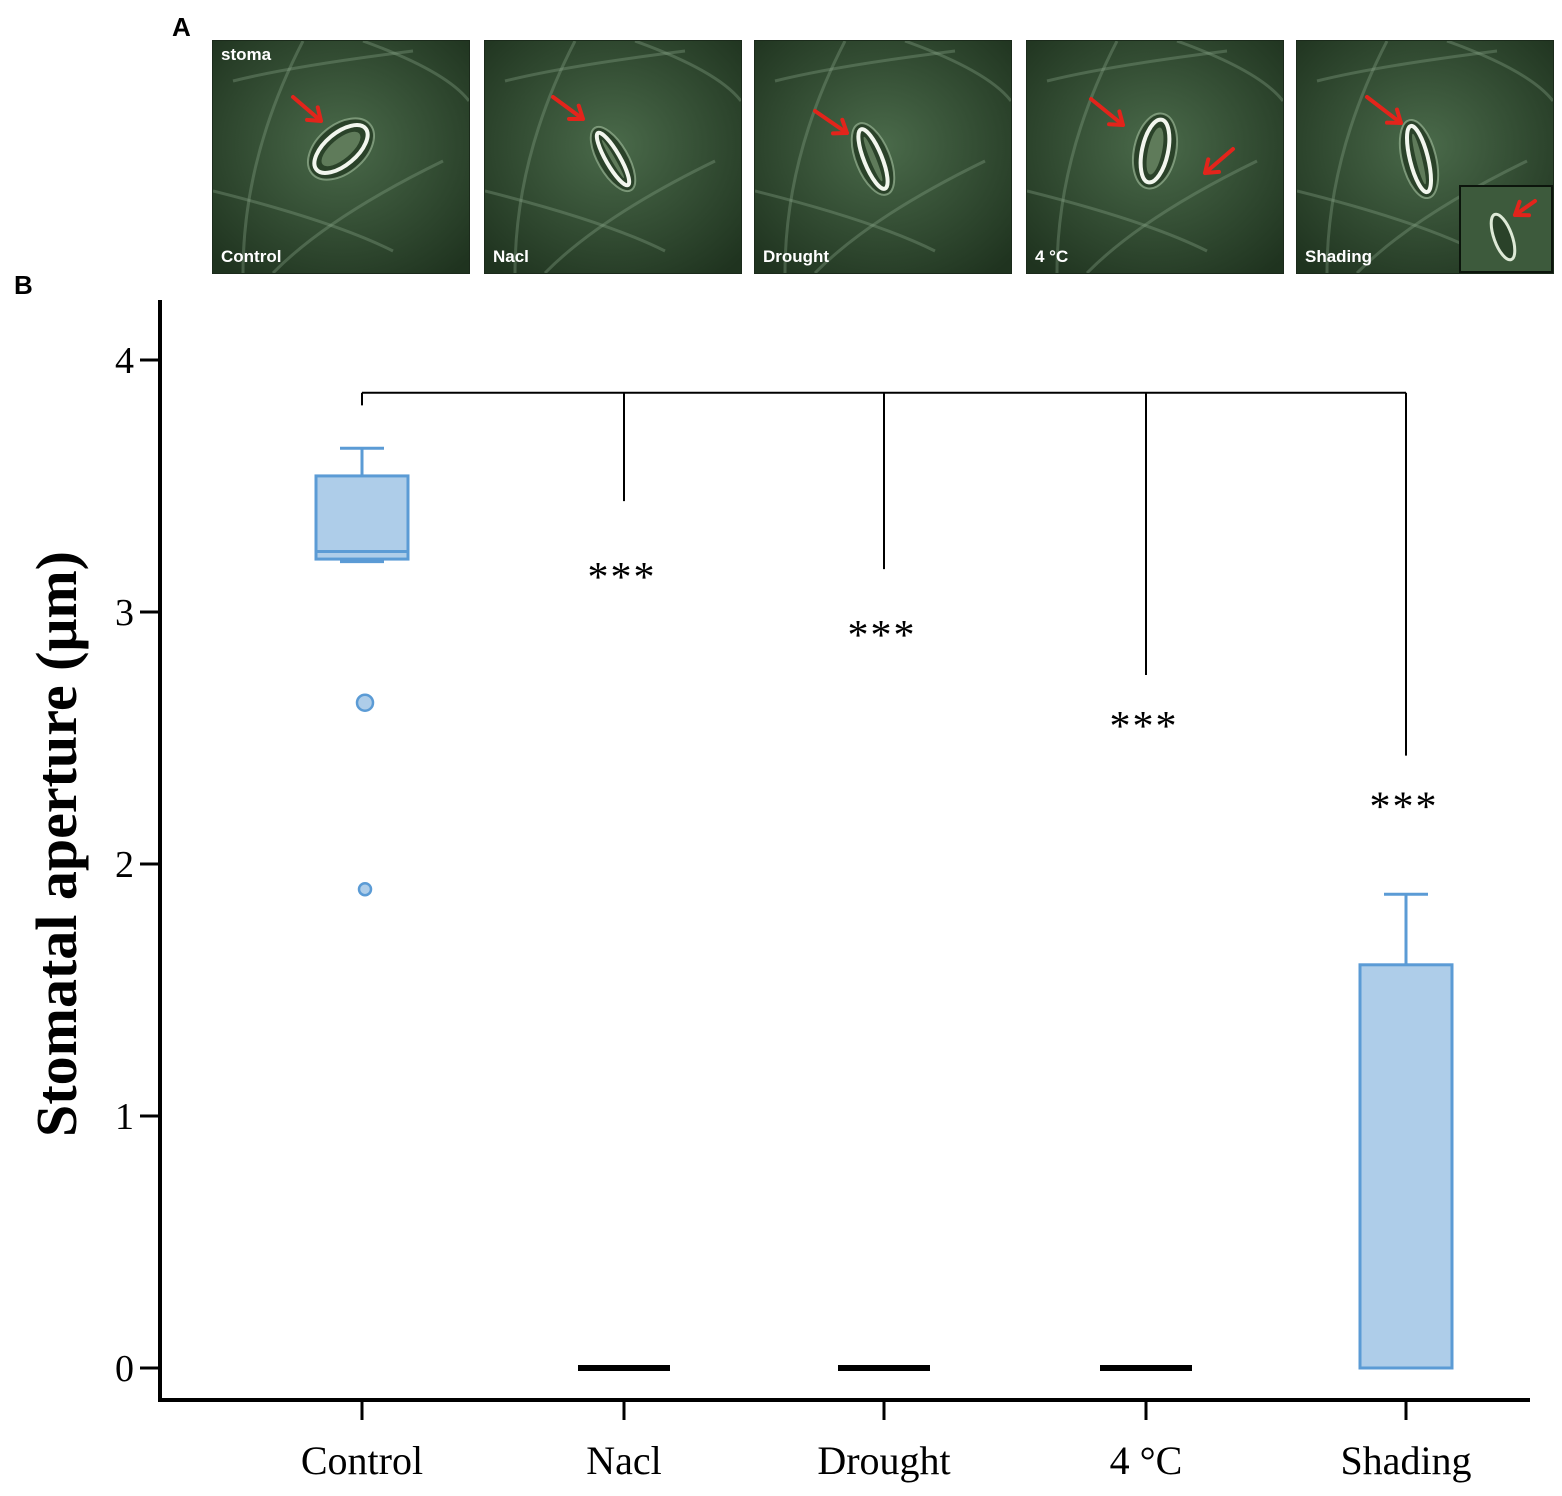  What do you see at coordinates (1513, 230) in the screenshot?
I see `inset-stoma-image` at bounding box center [1513, 230].